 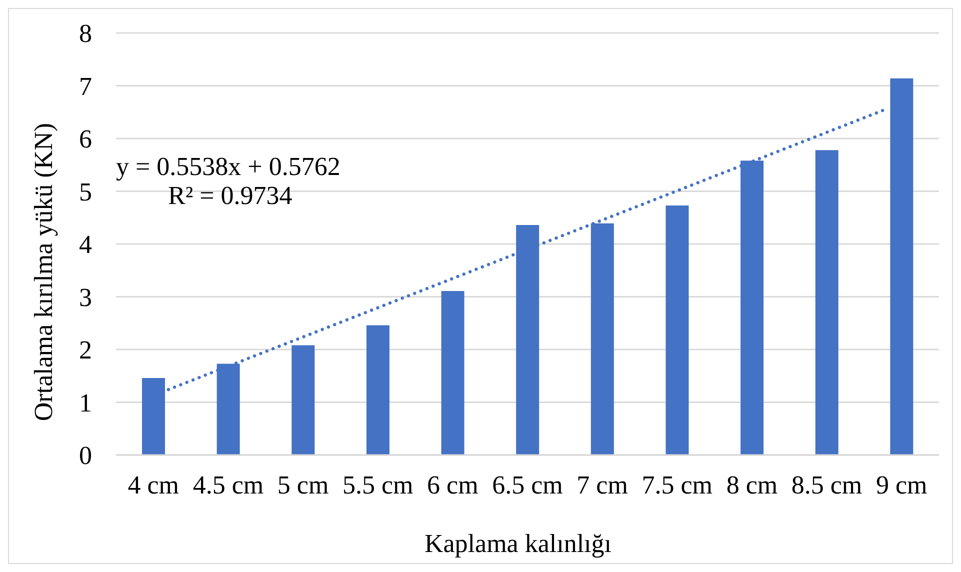 I want to click on x-tick-label: 7.5 cm, so click(x=677, y=485).